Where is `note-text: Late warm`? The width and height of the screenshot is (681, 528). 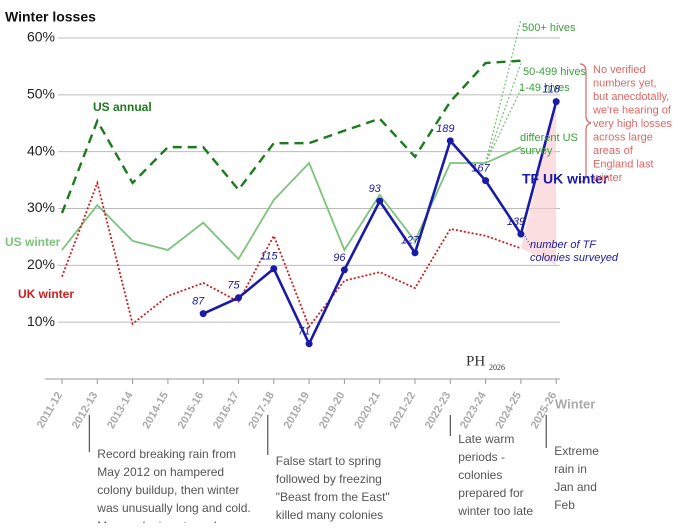 note-text: Late warm is located at coordinates (486, 439).